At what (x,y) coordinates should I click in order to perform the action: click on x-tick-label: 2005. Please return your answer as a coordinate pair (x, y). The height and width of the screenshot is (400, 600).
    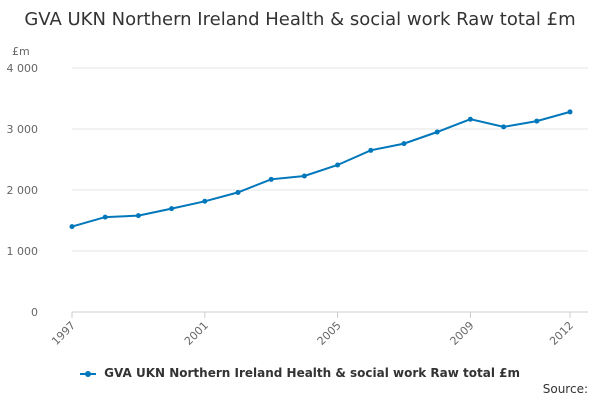
    Looking at the image, I should click on (329, 333).